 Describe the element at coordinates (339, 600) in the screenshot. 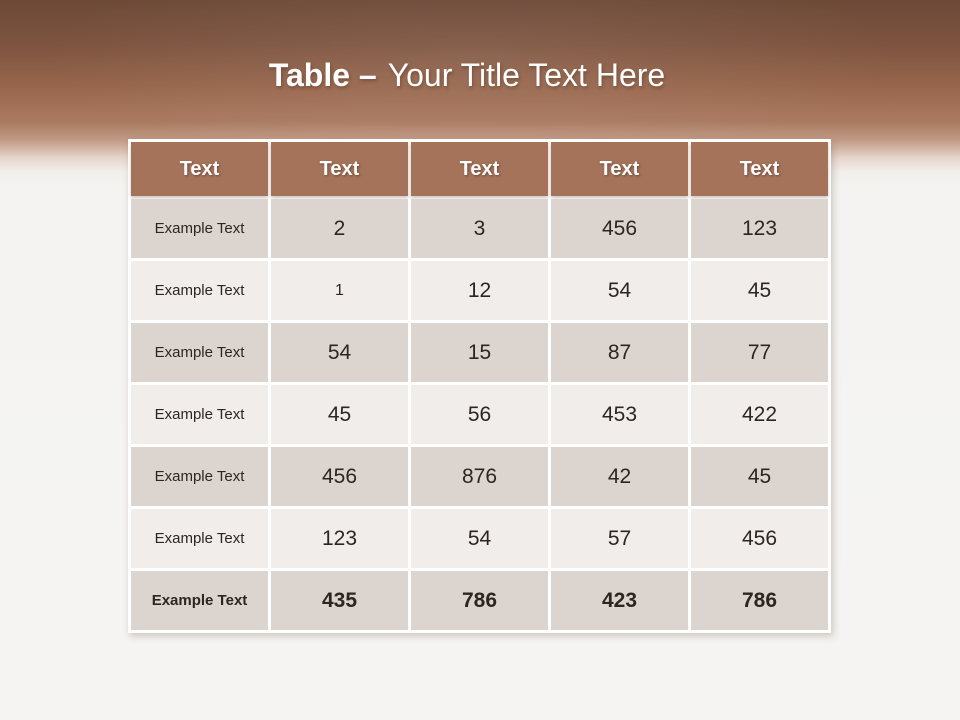

I see `data-cell: 435` at that location.